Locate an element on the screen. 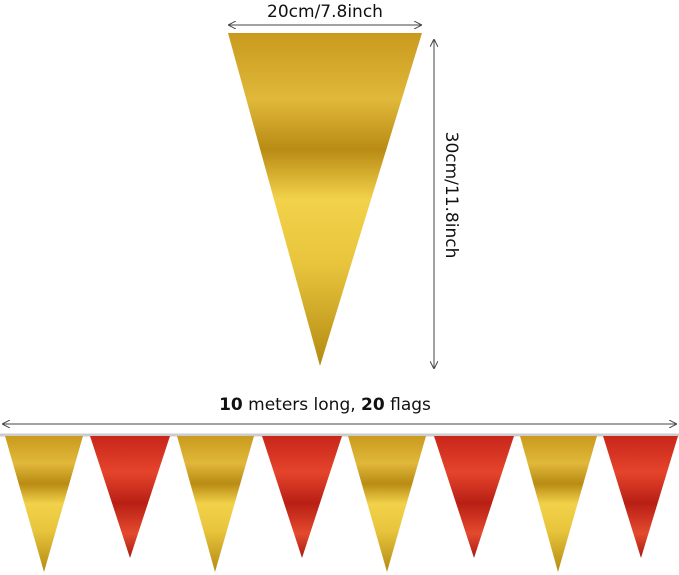 This screenshot has width=679, height=575. banner-label: 10 meters long, 20 flags is located at coordinates (325, 405).